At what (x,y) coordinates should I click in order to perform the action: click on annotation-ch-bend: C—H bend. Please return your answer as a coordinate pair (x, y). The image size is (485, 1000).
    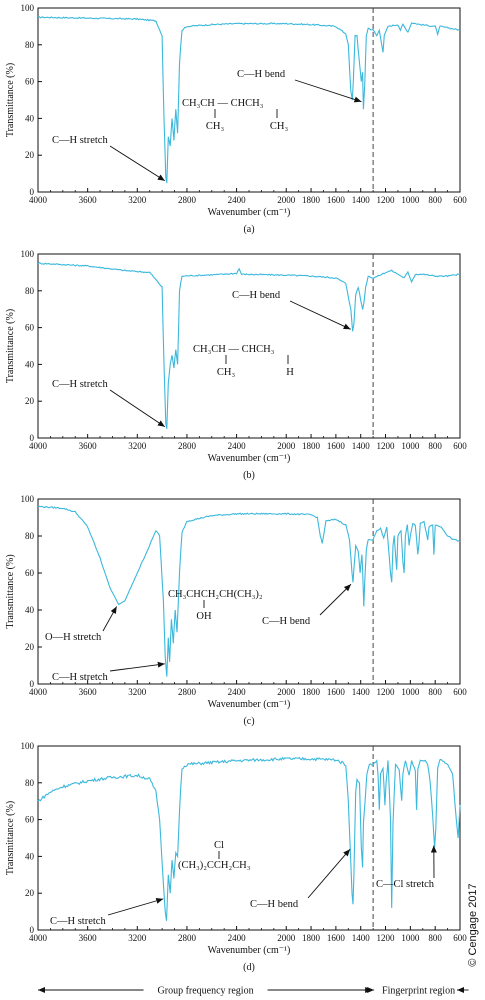
    Looking at the image, I should click on (261, 74).